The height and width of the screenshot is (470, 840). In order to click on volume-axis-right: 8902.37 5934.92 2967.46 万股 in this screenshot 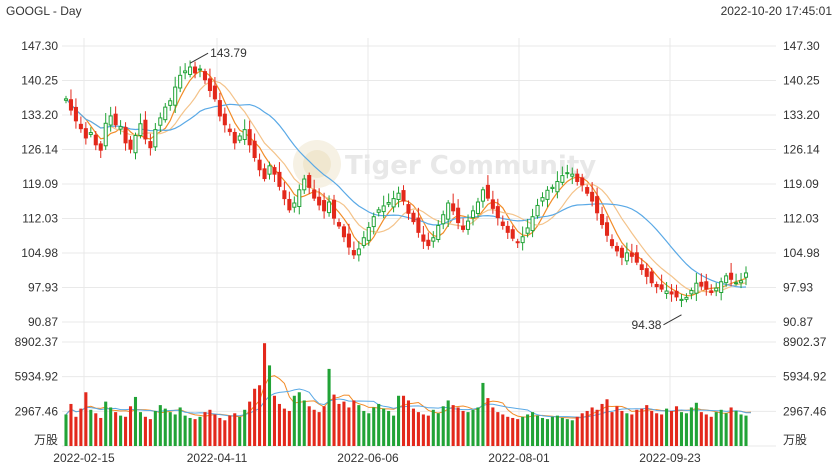, I will do `click(805, 391)`.